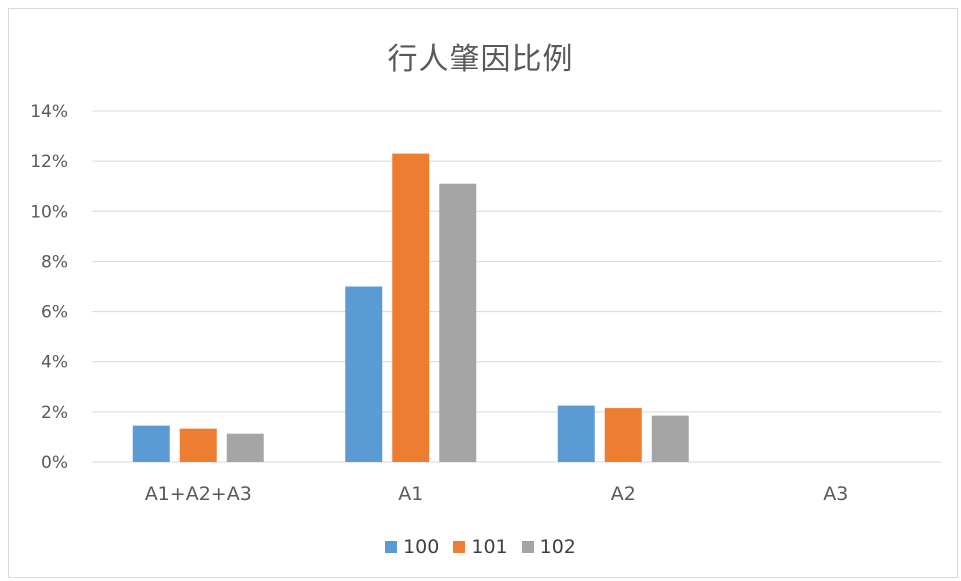 This screenshot has height=581, width=961. What do you see at coordinates (49, 112) in the screenshot?
I see `y-tick-label: 14%` at bounding box center [49, 112].